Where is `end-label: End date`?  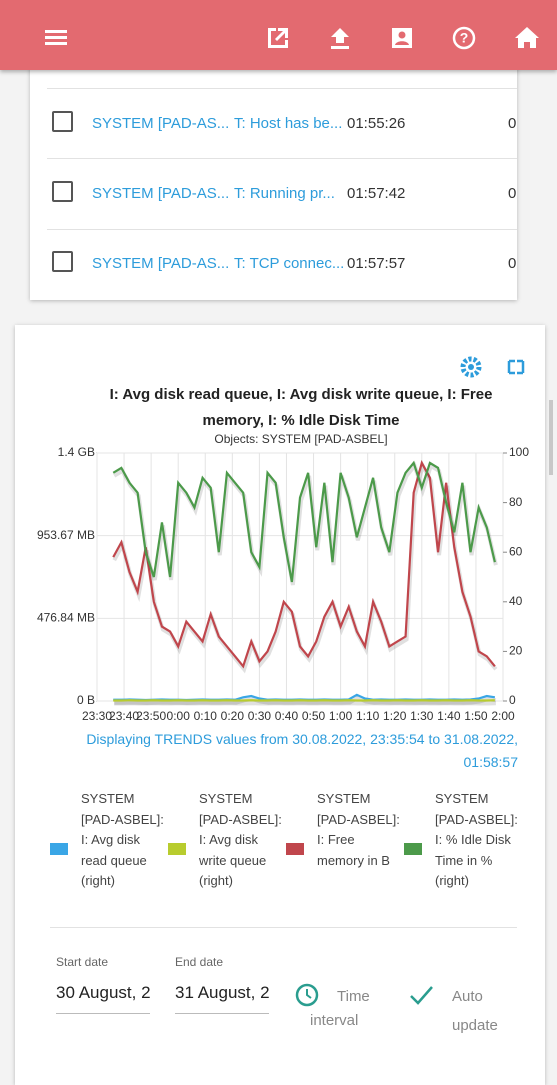
end-label: End date is located at coordinates (199, 962).